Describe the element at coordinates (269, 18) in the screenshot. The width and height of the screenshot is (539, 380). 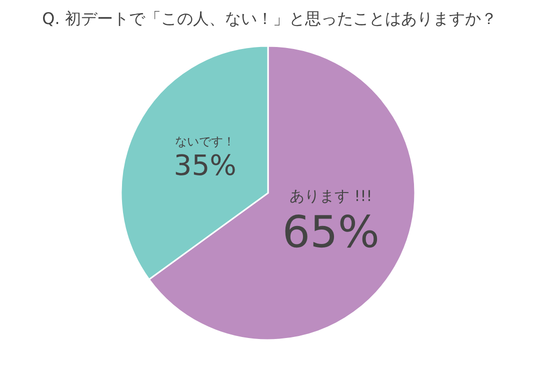
I see `title: Q. 初デートで「この人、ない！」と思ったことはありますか？` at that location.